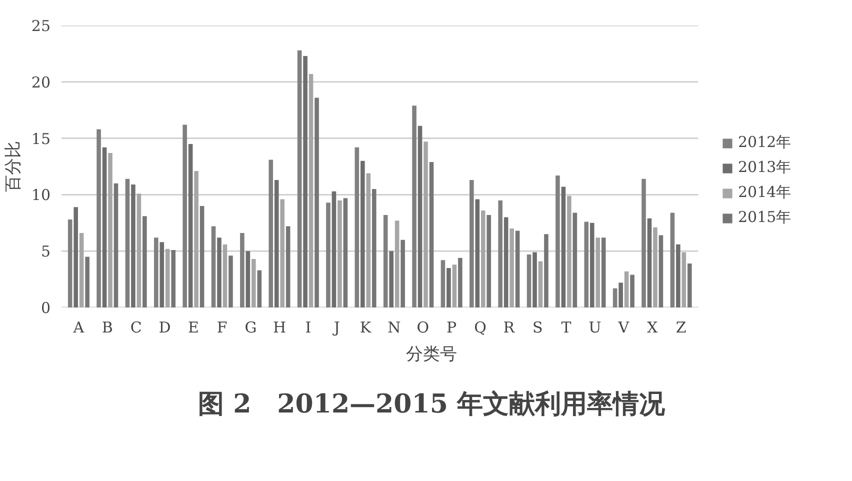  I want to click on x-tick-label: T, so click(566, 327).